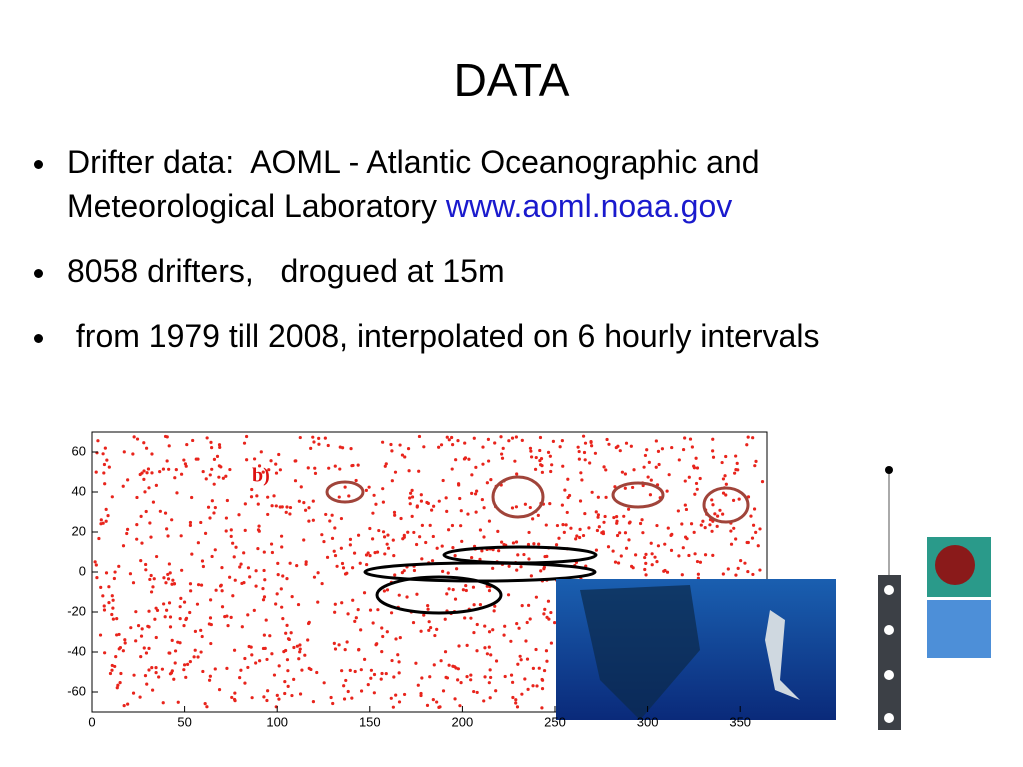 The width and height of the screenshot is (1023, 767). Describe the element at coordinates (277, 721) in the screenshot. I see `x-tick-label: 100` at that location.